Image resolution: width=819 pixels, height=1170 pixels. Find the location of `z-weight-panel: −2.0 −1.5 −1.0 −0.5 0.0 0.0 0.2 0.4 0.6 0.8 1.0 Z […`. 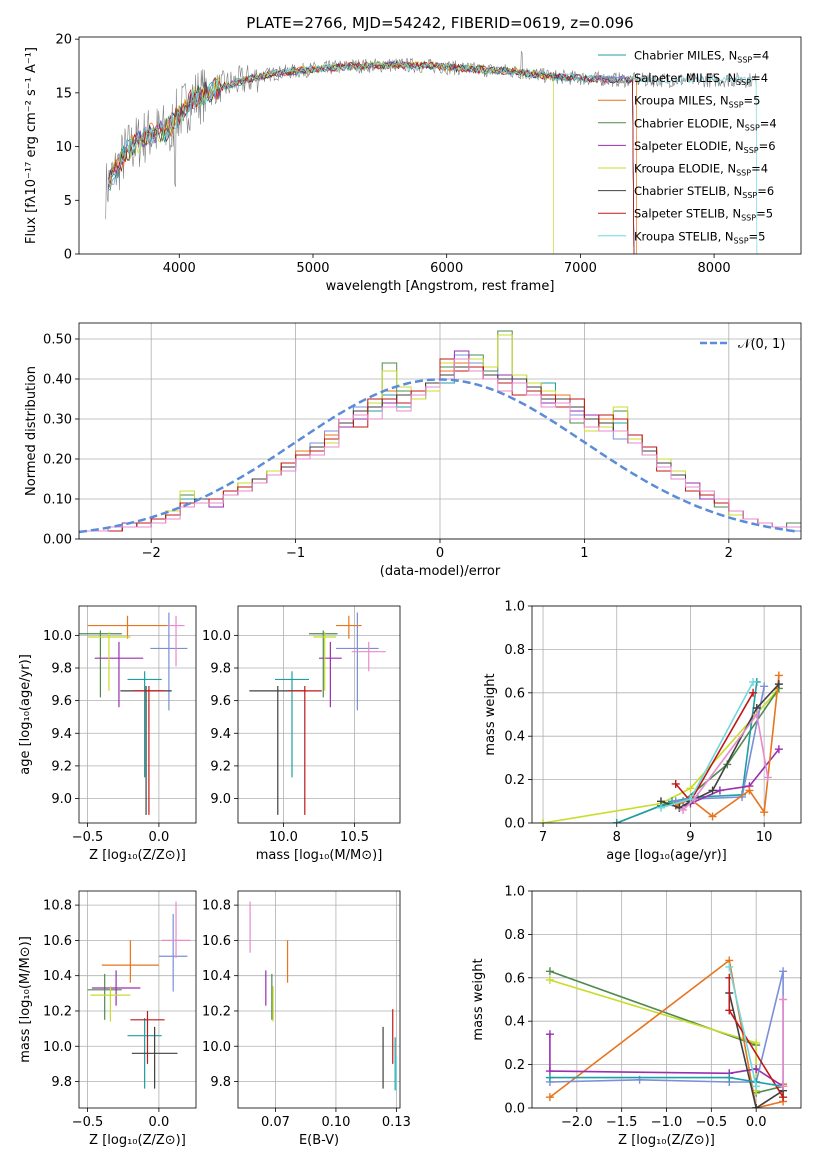

z-weight-panel: −2.0 −1.5 −1.0 −0.5 0.0 0.0 0.2 0.4 0.6 0.8 1.0 Z [… is located at coordinates (636, 1016).